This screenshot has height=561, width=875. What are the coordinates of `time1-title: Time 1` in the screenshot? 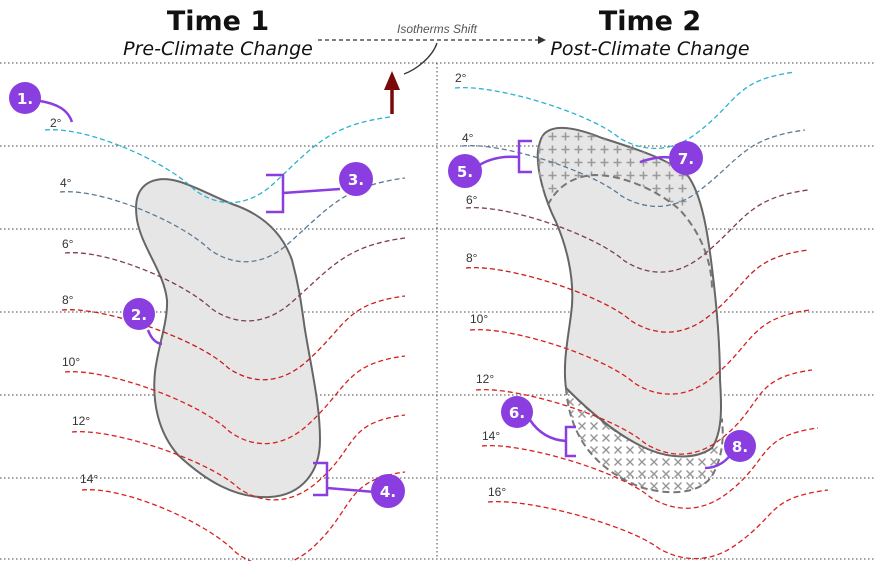 It's located at (218, 21).